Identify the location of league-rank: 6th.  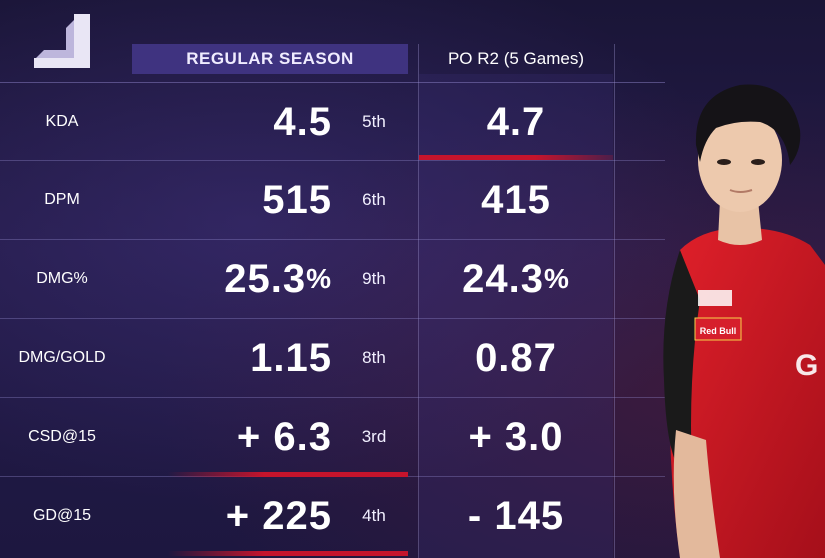
(374, 199).